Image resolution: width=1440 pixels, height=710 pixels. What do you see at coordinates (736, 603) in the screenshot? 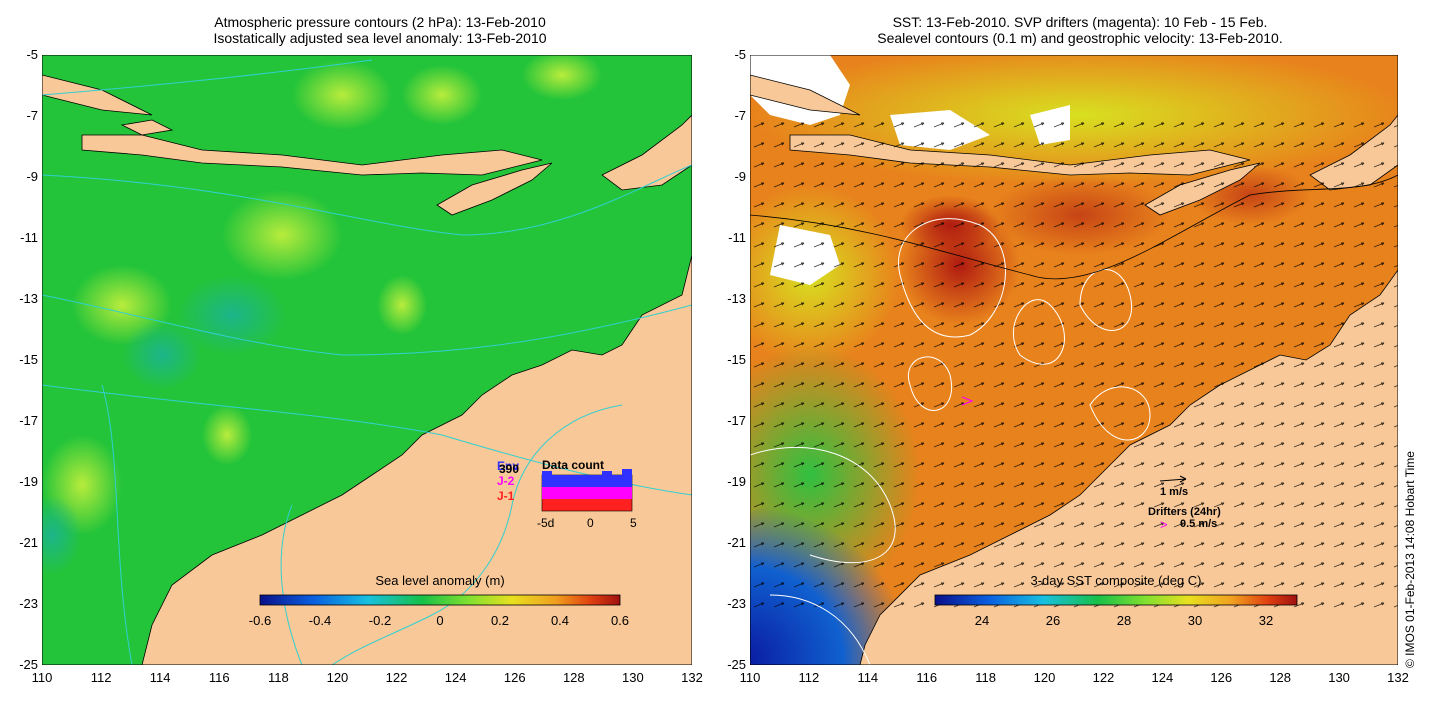
I see `right-lat-tick: -23` at bounding box center [736, 603].